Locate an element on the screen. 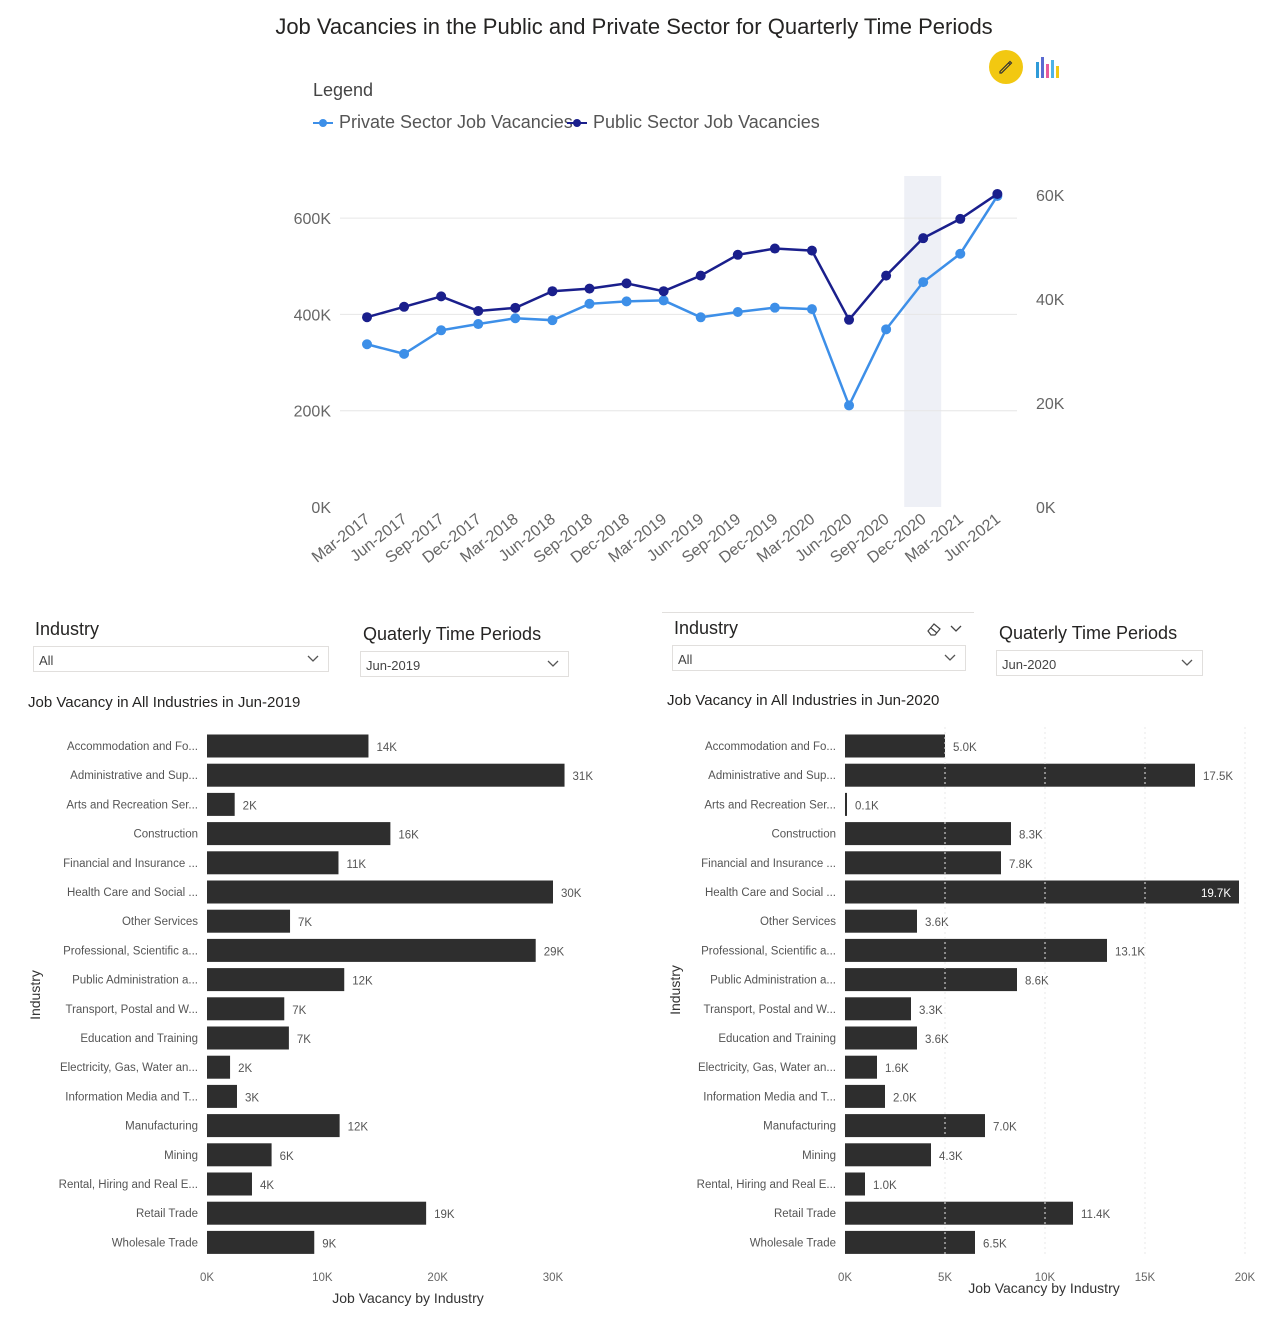  legend-label-private: Private Sector Job Vacancies is located at coordinates (456, 122).